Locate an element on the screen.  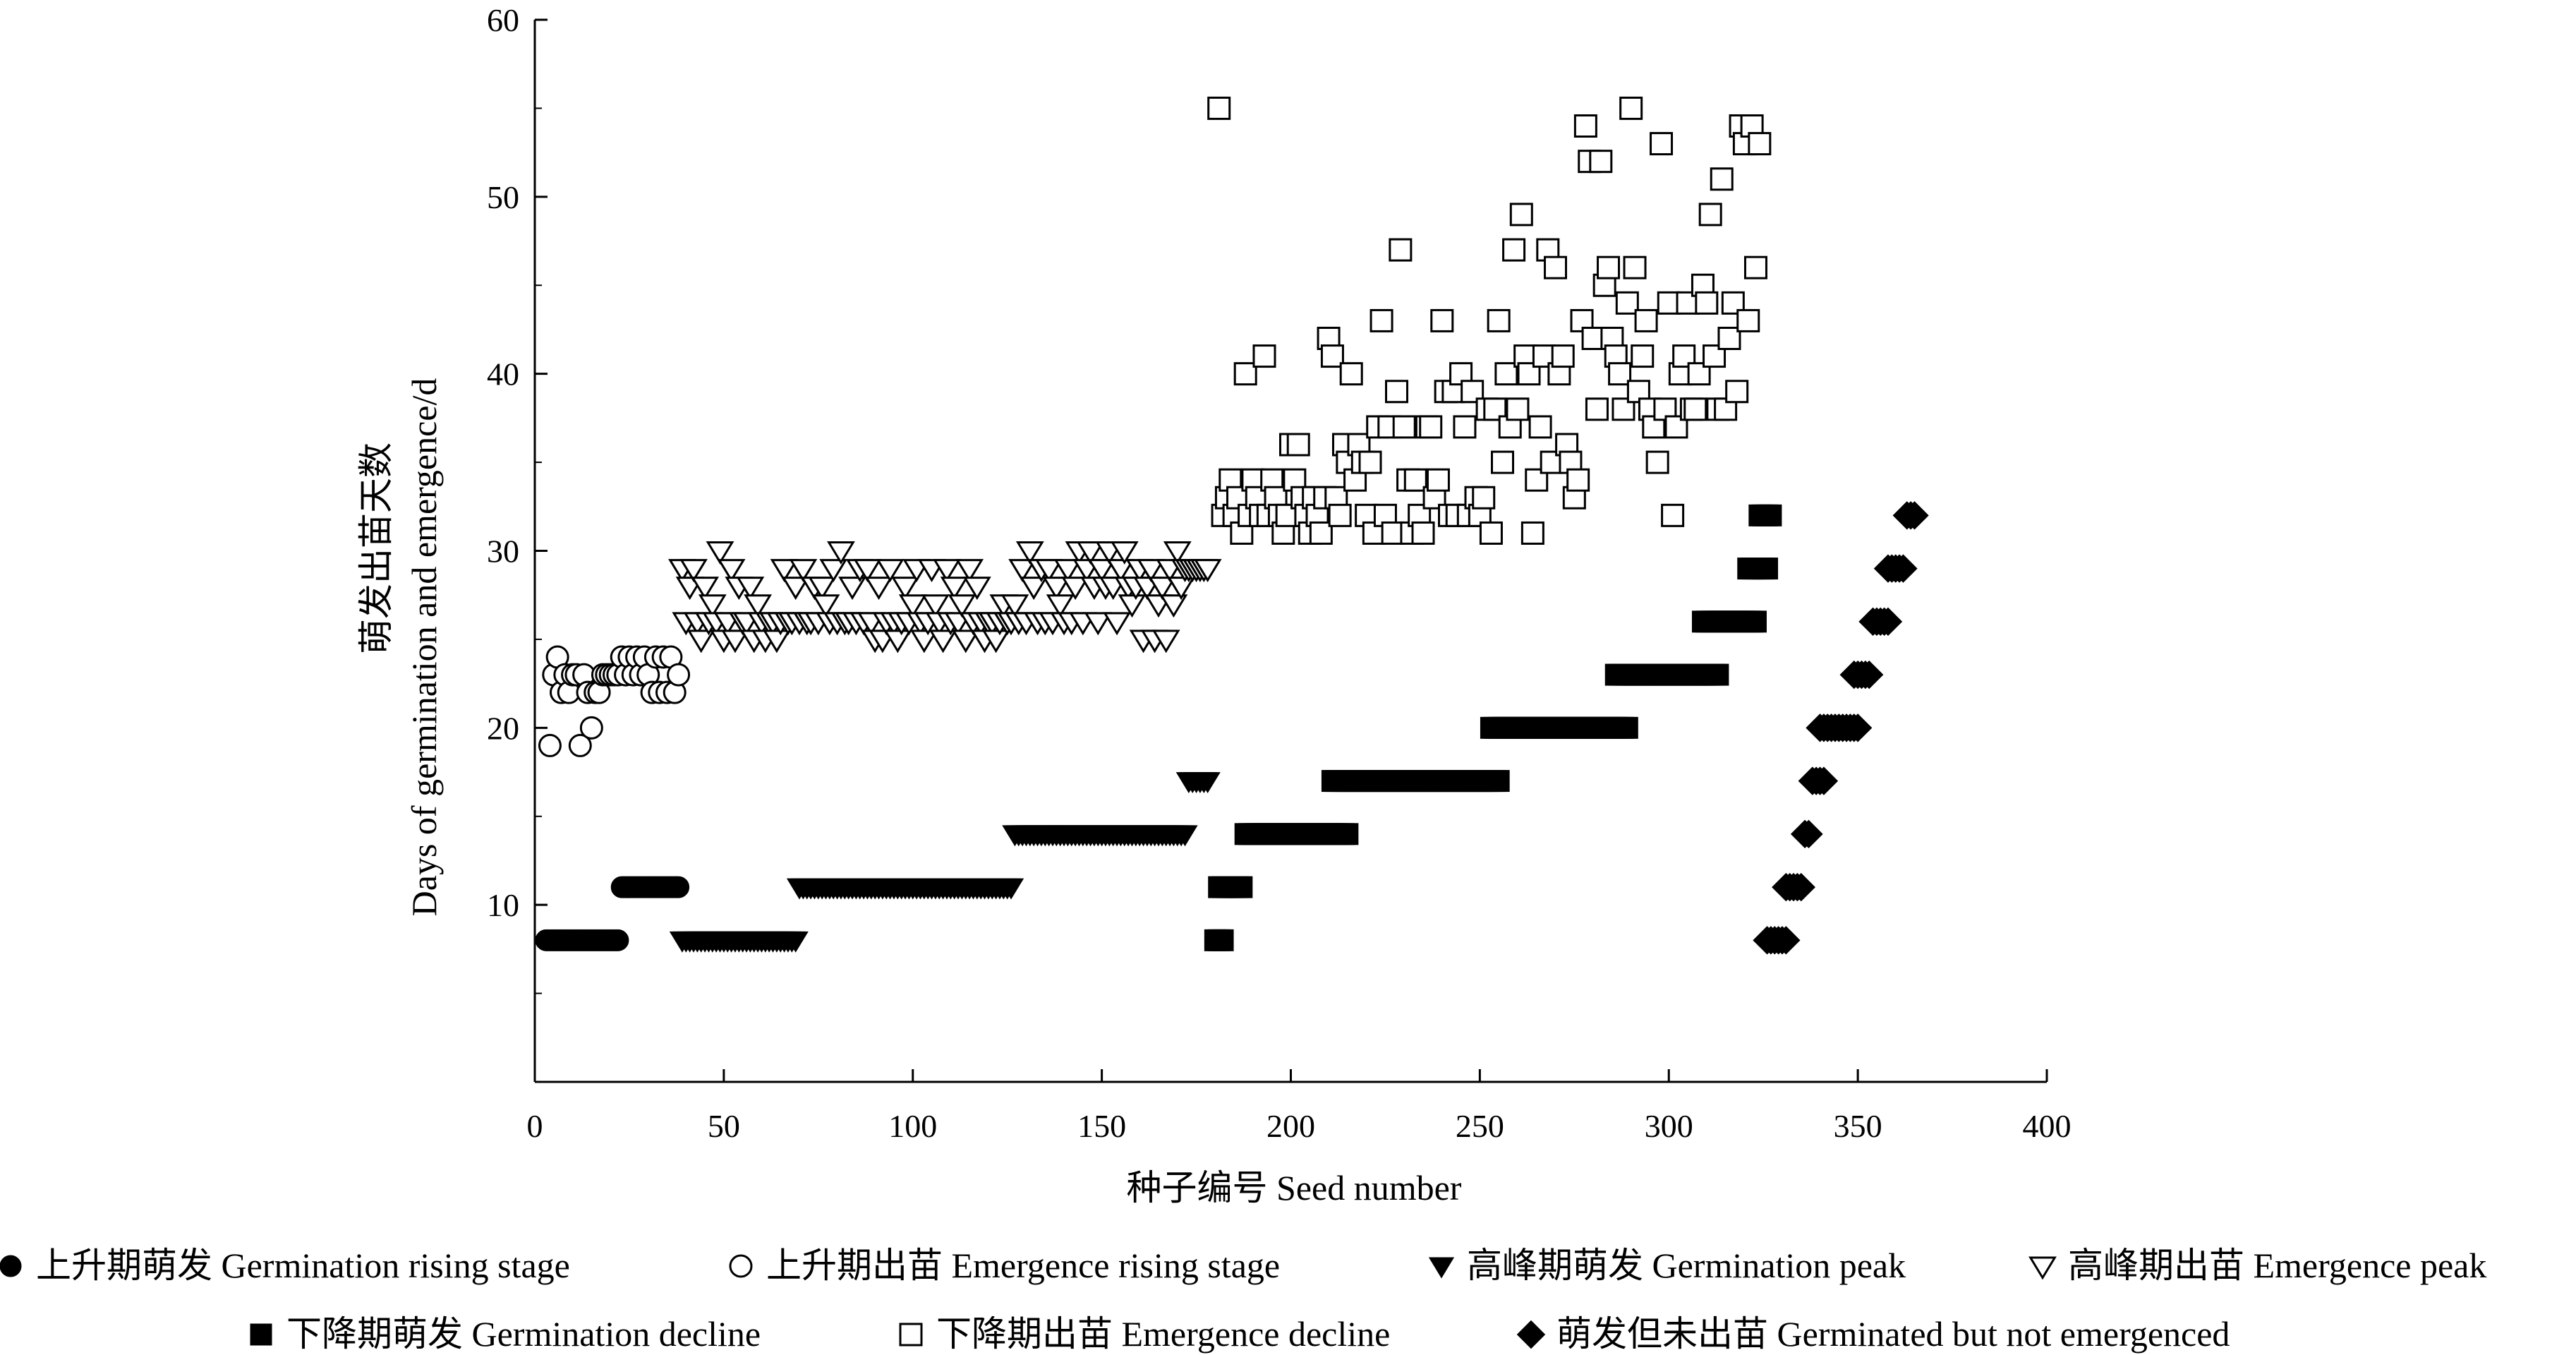
y-axis-title-cn: 萌发出苗天数 is located at coordinates (376, 548).